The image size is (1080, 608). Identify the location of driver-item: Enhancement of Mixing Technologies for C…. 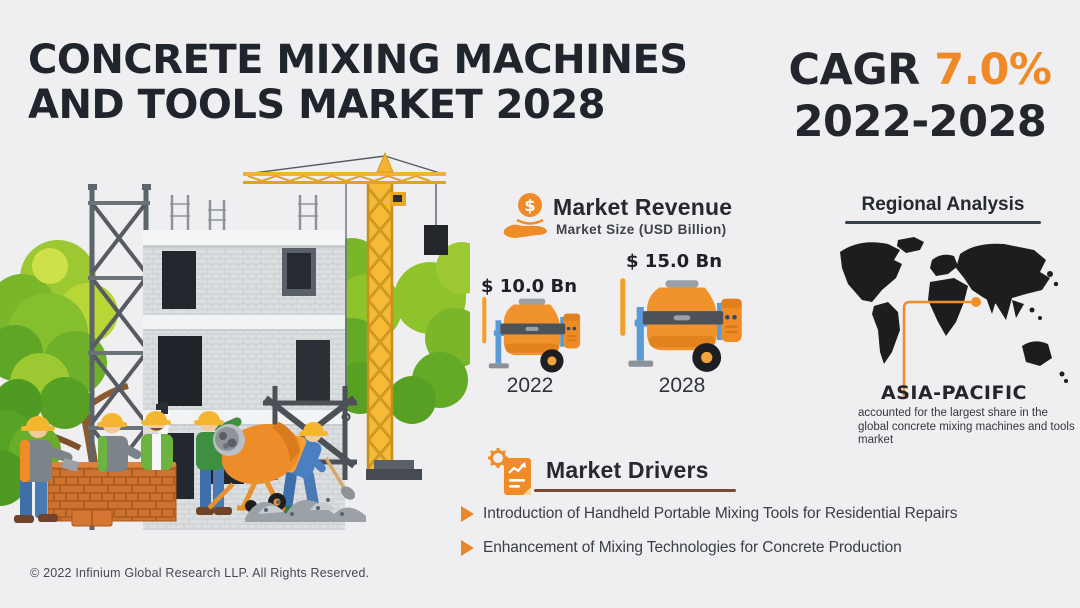
(761, 548).